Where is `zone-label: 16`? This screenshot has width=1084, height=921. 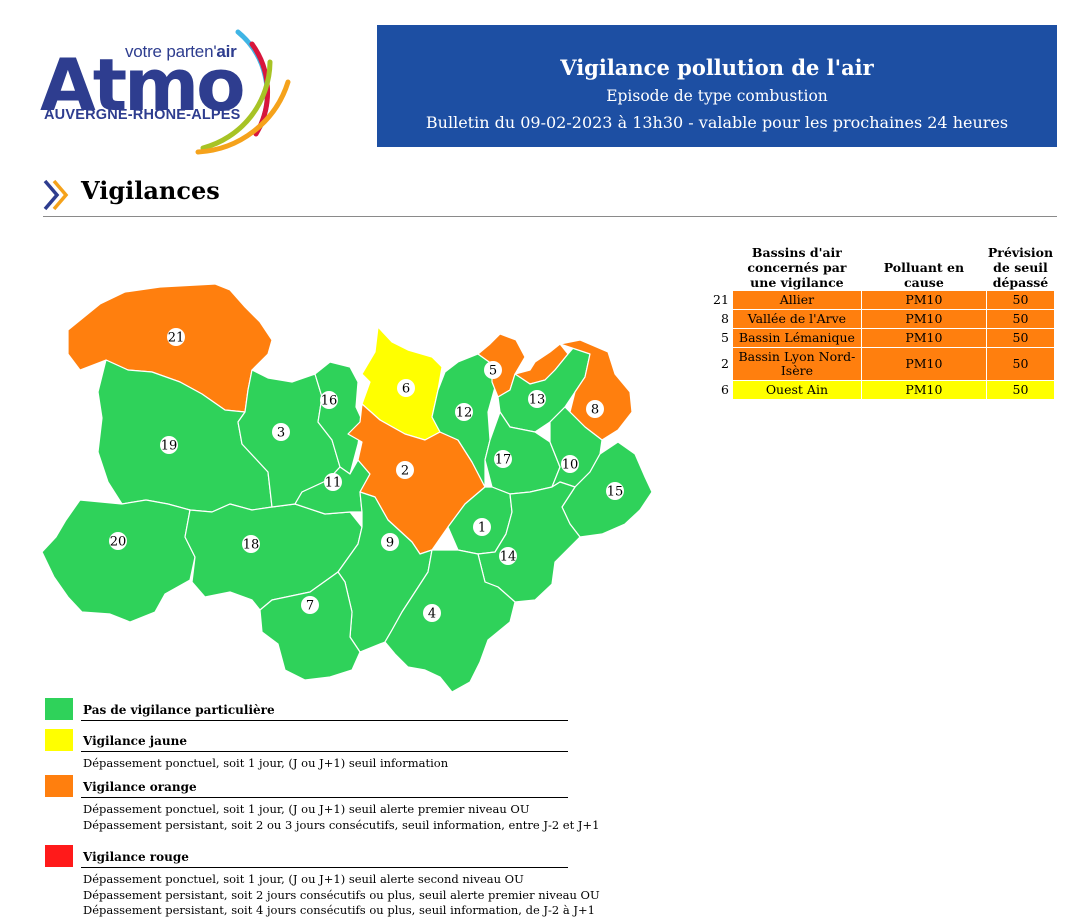 zone-label: 16 is located at coordinates (329, 401).